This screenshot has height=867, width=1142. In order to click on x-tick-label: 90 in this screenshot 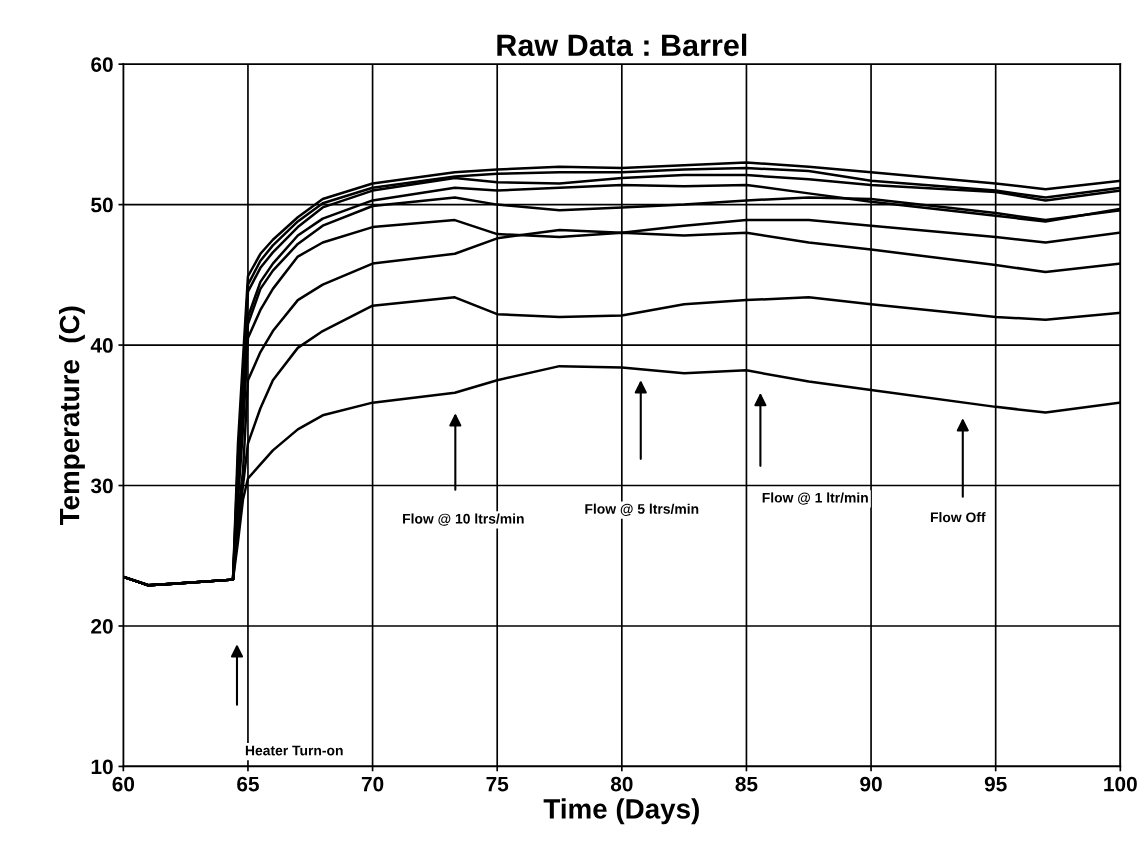, I will do `click(871, 784)`.